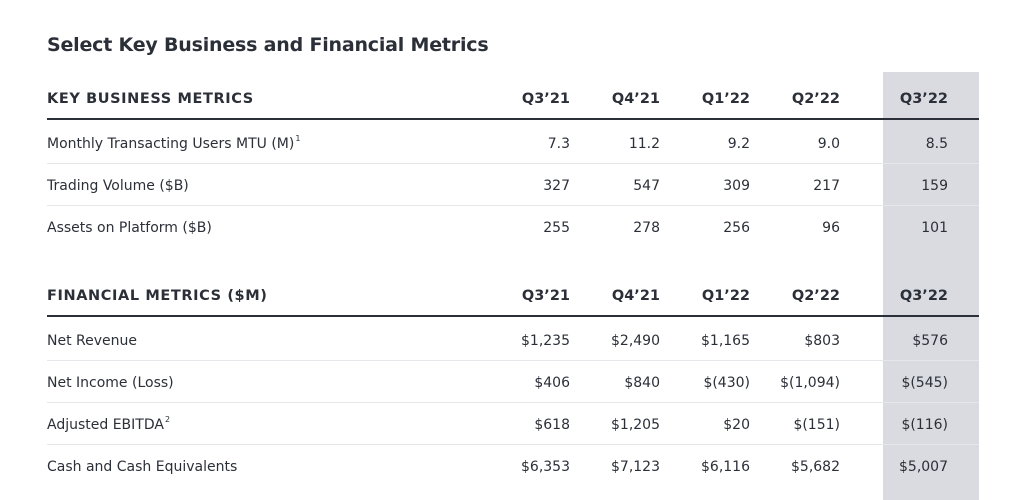 Image resolution: width=1024 pixels, height=500 pixels. Describe the element at coordinates (646, 185) in the screenshot. I see `table-cell: 547` at that location.